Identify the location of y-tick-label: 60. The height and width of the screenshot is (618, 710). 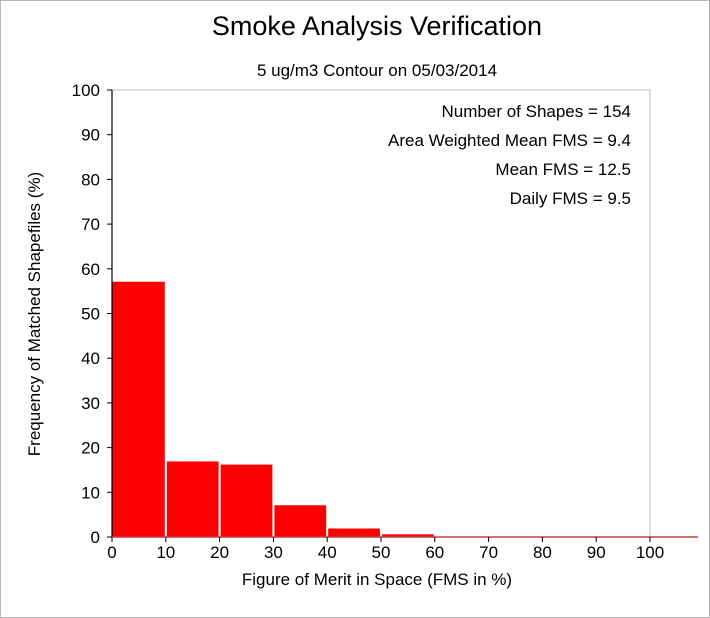
(90, 269).